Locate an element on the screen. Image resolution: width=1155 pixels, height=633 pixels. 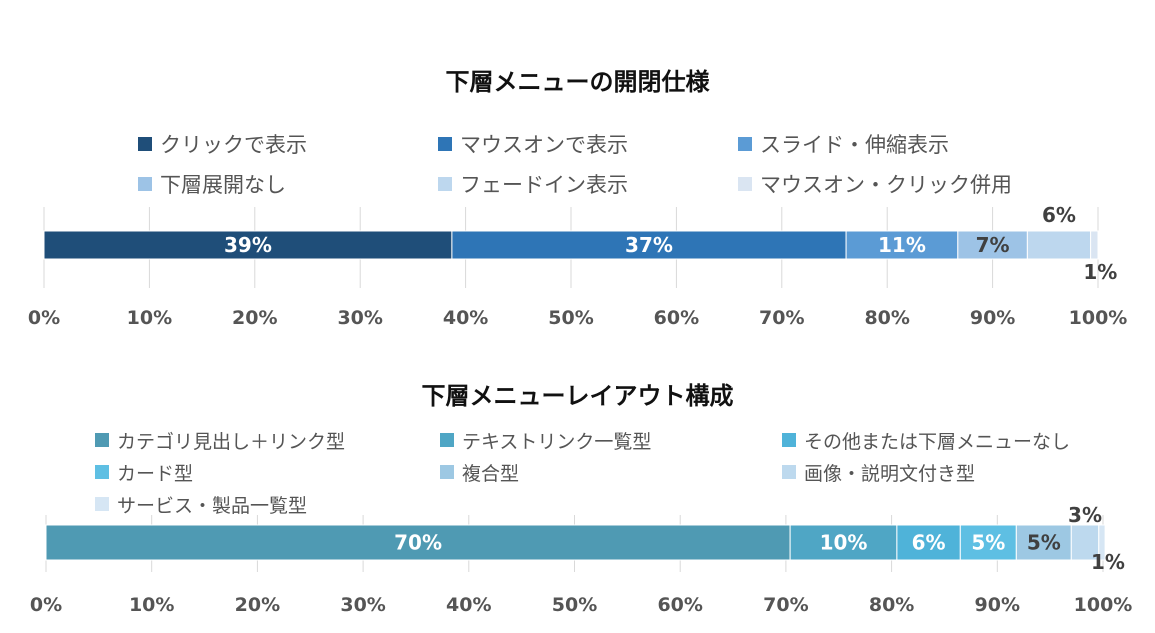
chart1-data-label-1: 39% is located at coordinates (248, 245).